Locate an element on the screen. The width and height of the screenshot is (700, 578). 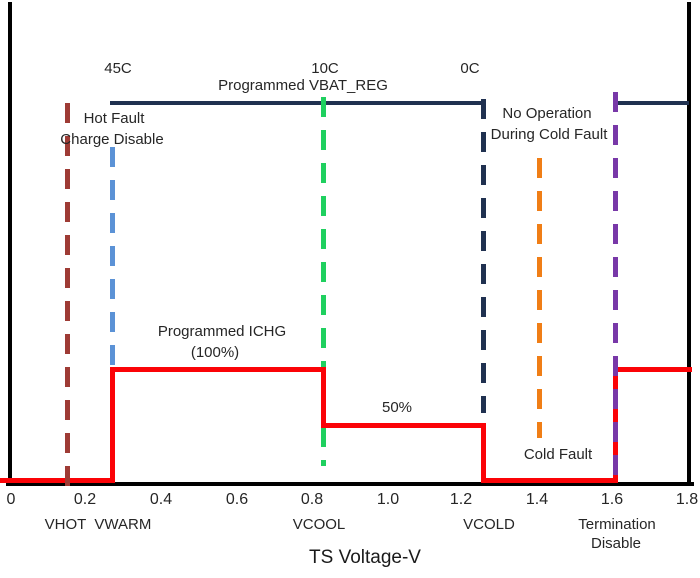
x-tick-0: 0 is located at coordinates (11, 499).